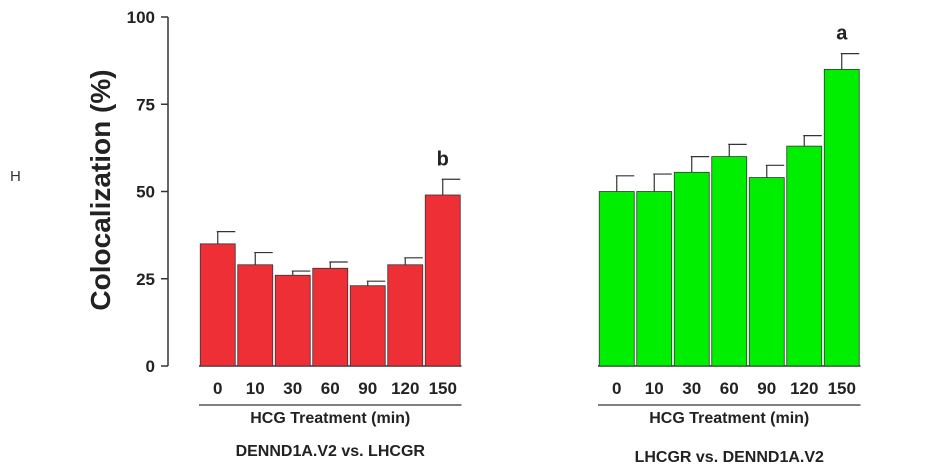 The width and height of the screenshot is (926, 466). What do you see at coordinates (145, 279) in the screenshot?
I see `y-tick-label: 25` at bounding box center [145, 279].